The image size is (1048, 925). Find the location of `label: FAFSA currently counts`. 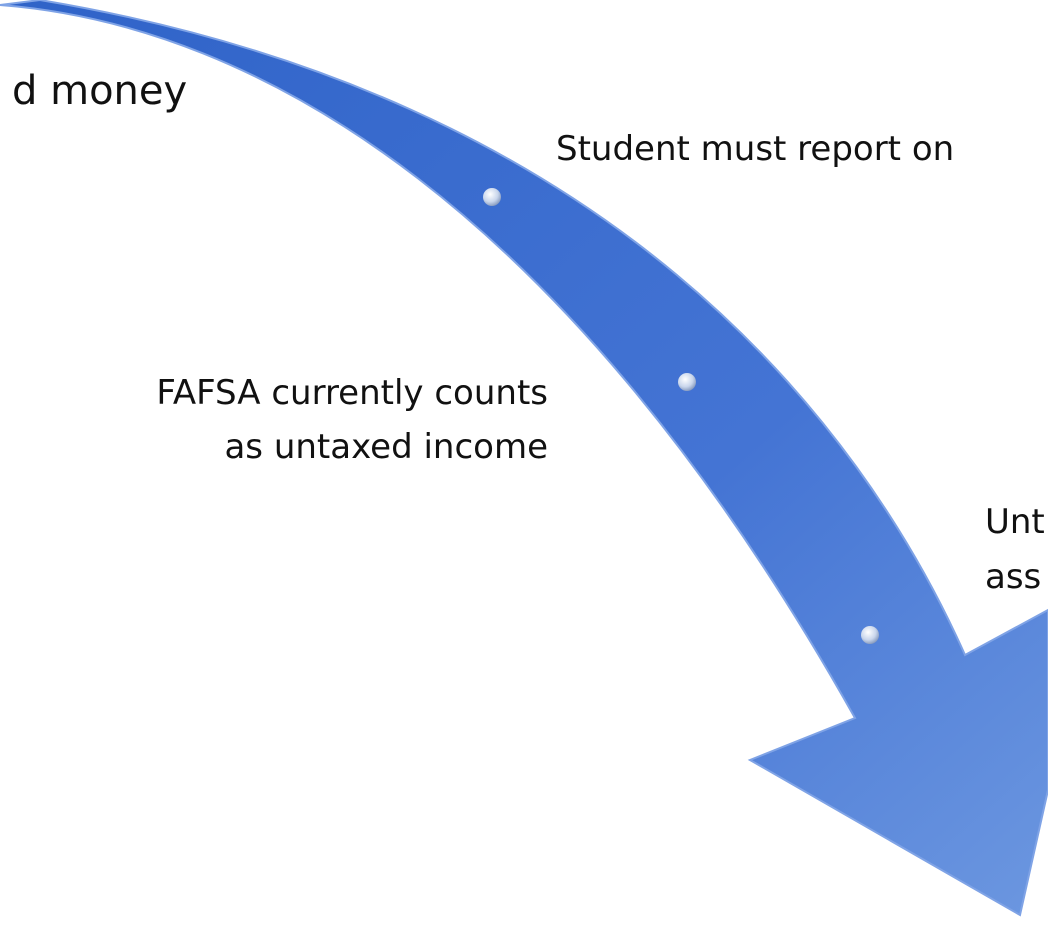

label: FAFSA currently counts is located at coordinates (352, 393).